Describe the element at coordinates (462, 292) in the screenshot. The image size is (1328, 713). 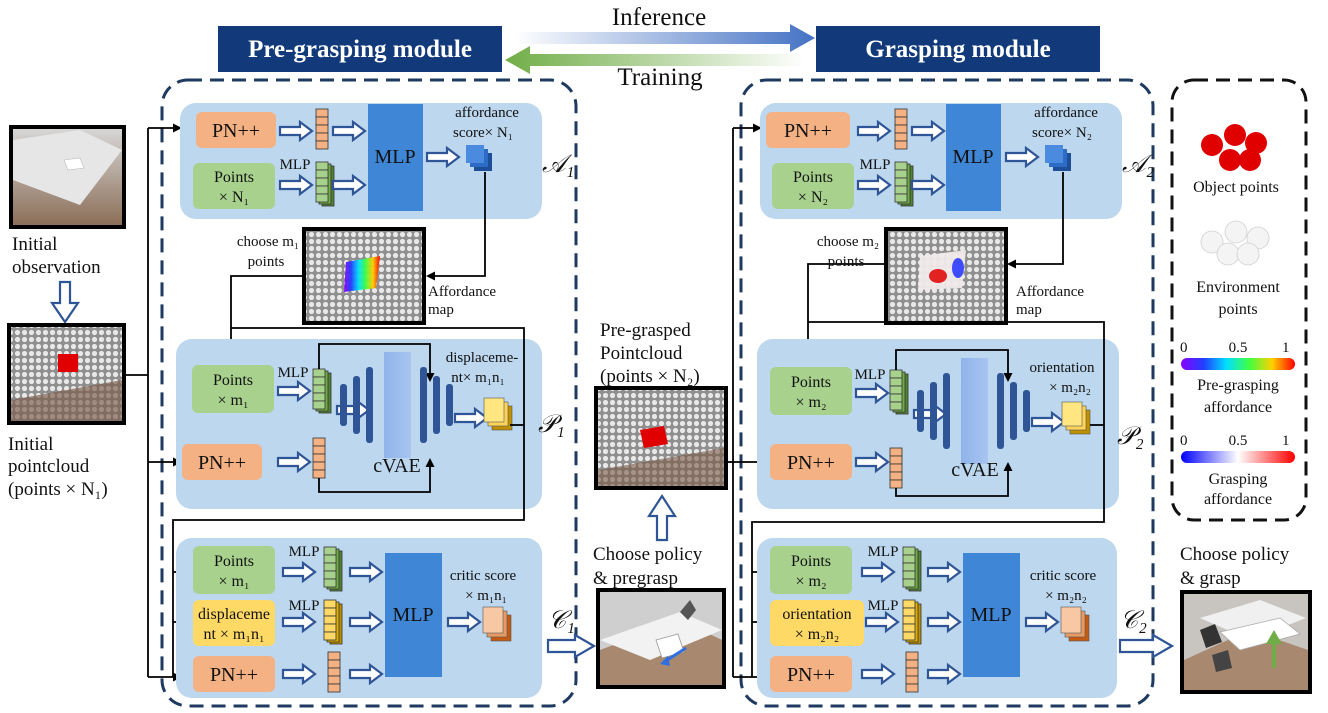
I see `pre-affmap-label-1: Affordance` at that location.